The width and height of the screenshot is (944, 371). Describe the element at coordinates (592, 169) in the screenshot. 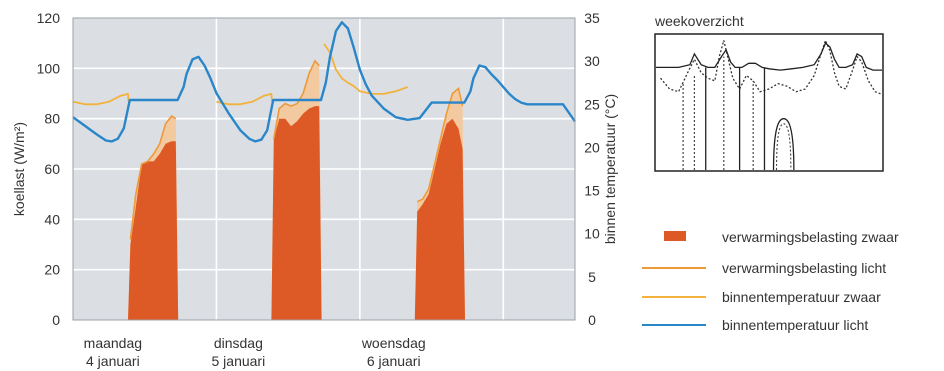

I see `right-axis-ticks: 0 5 10 15 20 25 30 35` at that location.